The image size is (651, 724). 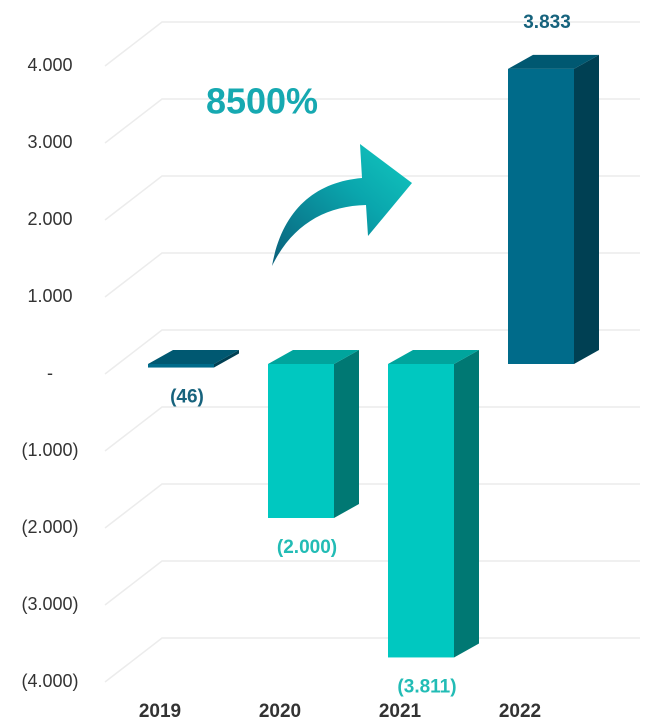 What do you see at coordinates (49, 219) in the screenshot?
I see `y-tick-label: 2.000` at bounding box center [49, 219].